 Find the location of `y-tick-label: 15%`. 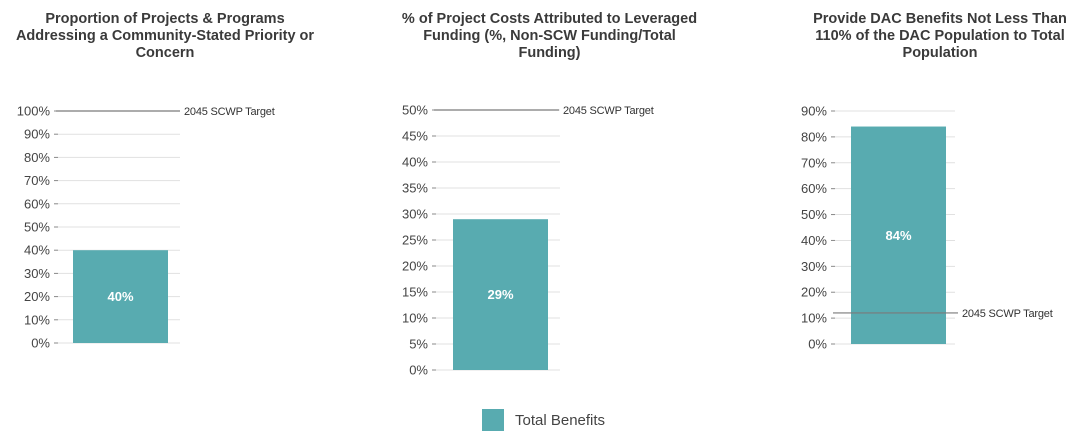

y-tick-label: 15% is located at coordinates (415, 292).